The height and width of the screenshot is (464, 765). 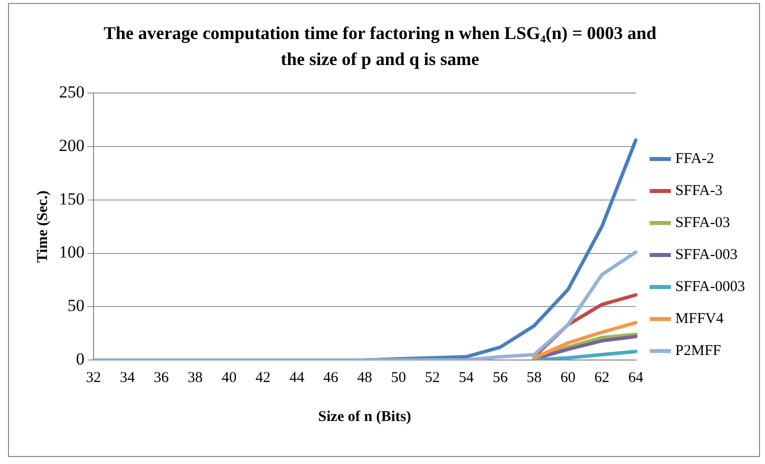 I want to click on x-tick-label: 56, so click(x=500, y=378).